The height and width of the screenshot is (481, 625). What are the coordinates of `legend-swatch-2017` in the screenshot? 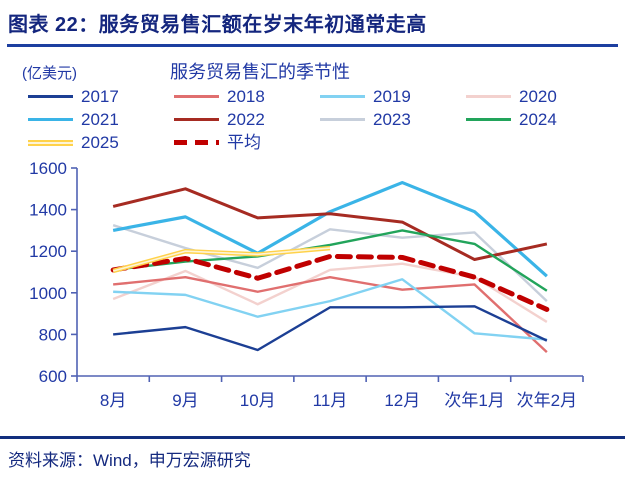 It's located at (50, 96).